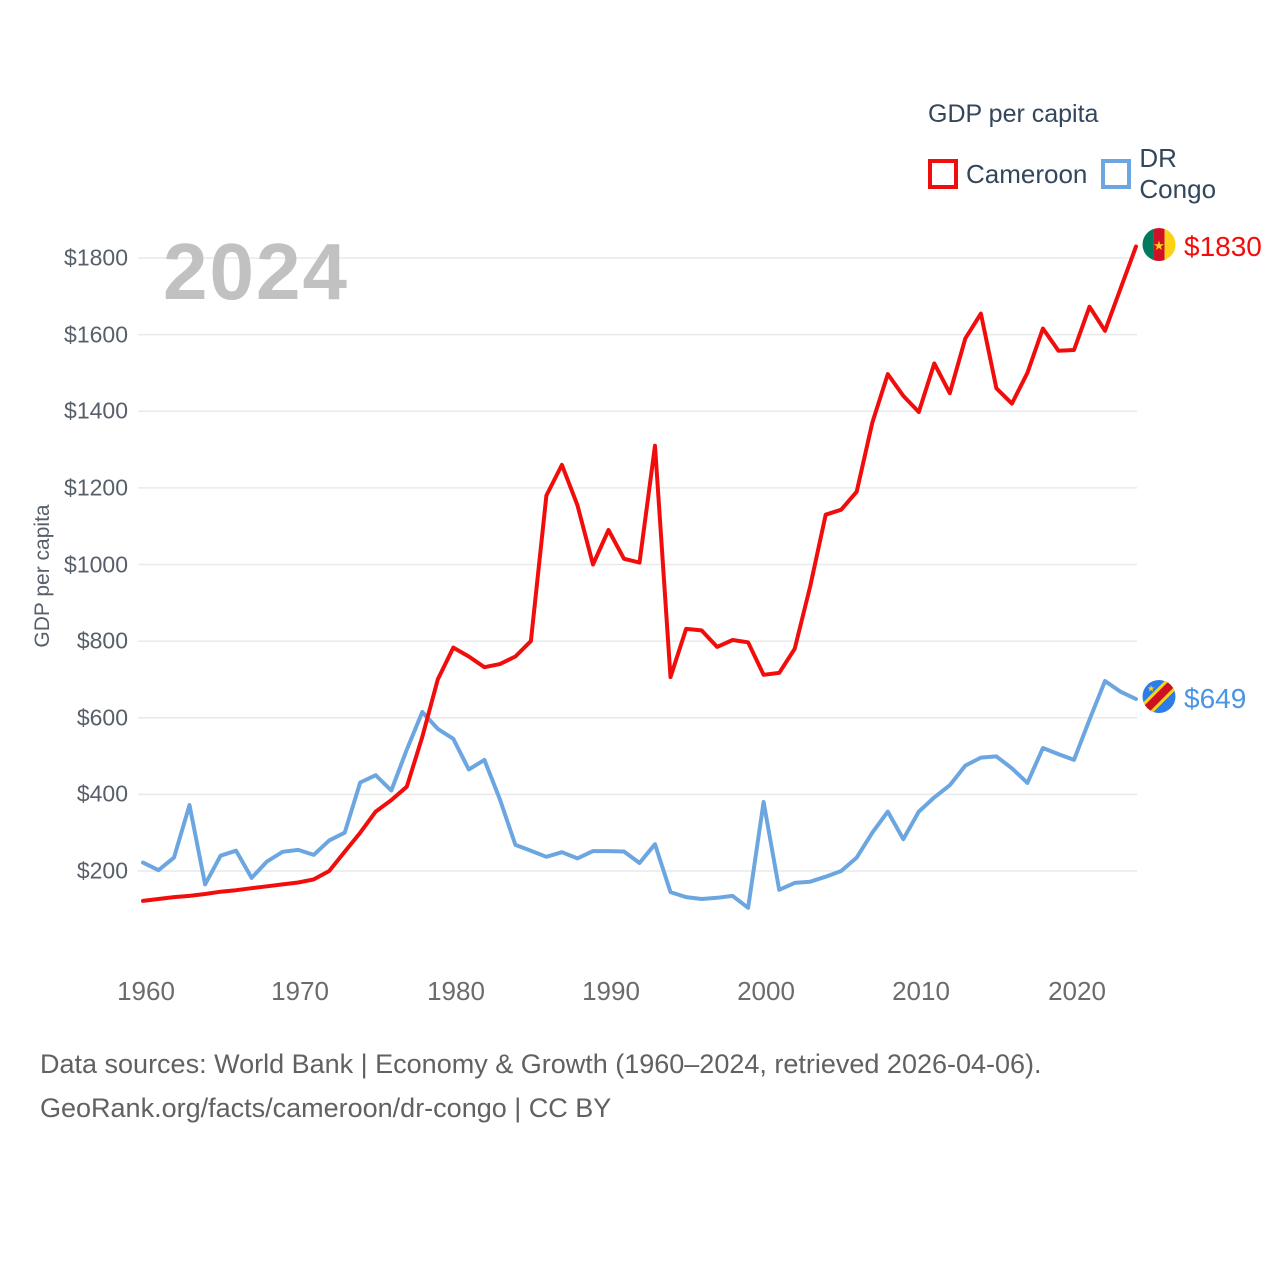 Image resolution: width=1280 pixels, height=1280 pixels. What do you see at coordinates (1013, 114) in the screenshot?
I see `legend-title: GDP per capita` at bounding box center [1013, 114].